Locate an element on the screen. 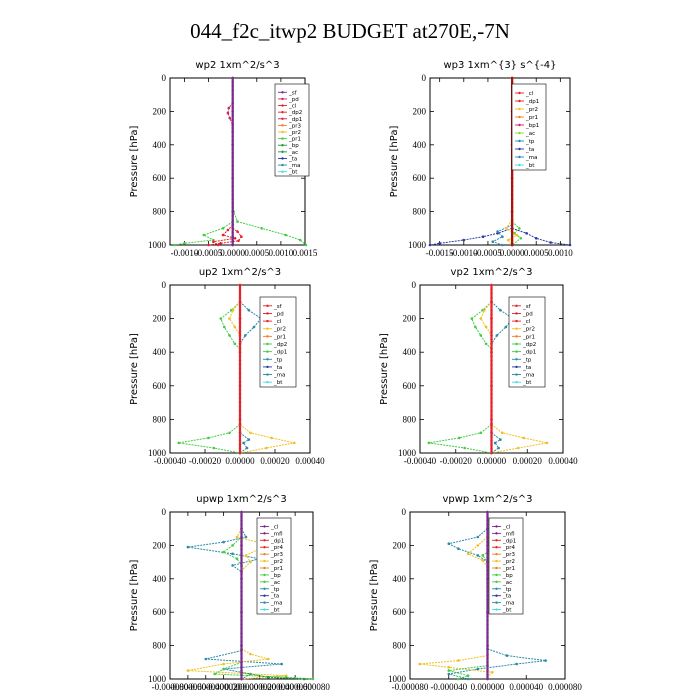 Image resolution: width=700 pixels, height=700 pixels. legend-label: _pr3 is located at coordinates (277, 555).